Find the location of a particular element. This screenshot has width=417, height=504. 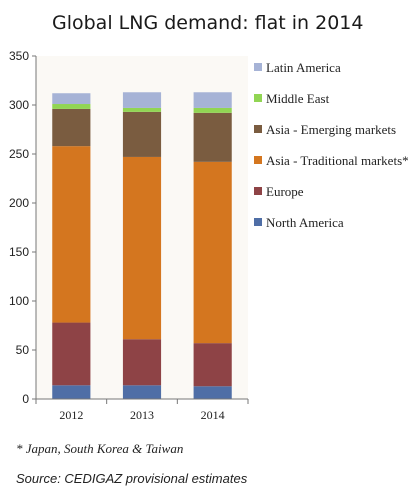

y-tick-label: 50 is located at coordinates (23, 350).